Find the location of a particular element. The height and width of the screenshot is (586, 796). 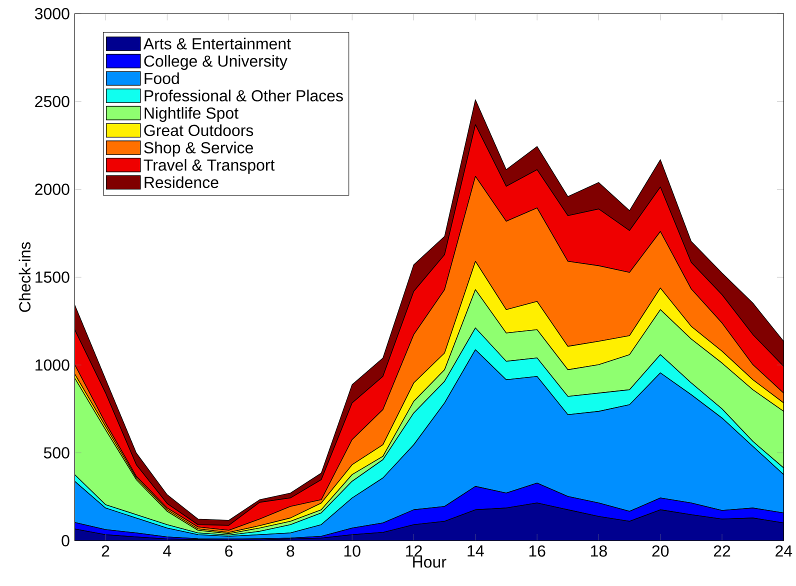

x-tick-label: 12 is located at coordinates (414, 551).